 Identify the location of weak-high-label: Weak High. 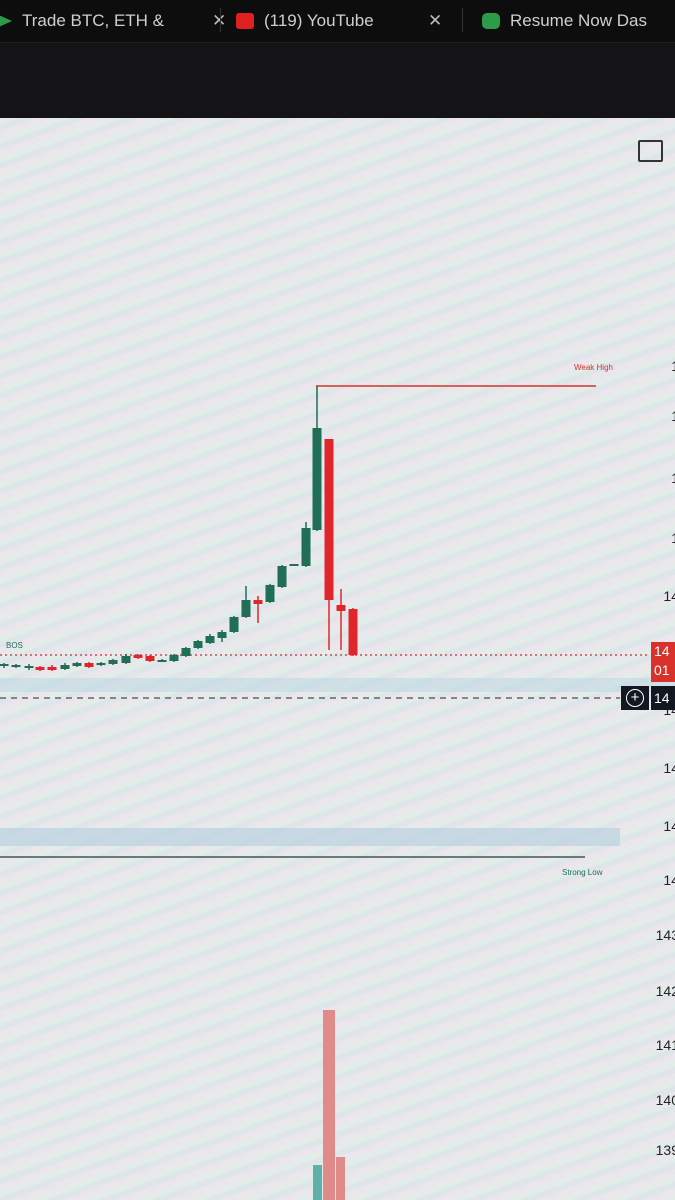
(593, 367).